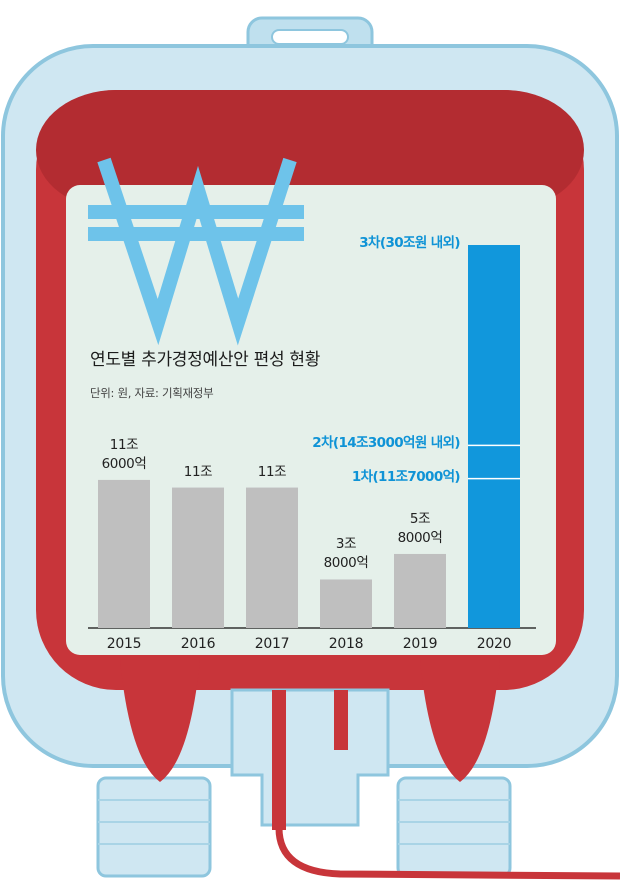 This screenshot has height=888, width=620. Describe the element at coordinates (494, 436) in the screenshot. I see `bar-2020` at that location.